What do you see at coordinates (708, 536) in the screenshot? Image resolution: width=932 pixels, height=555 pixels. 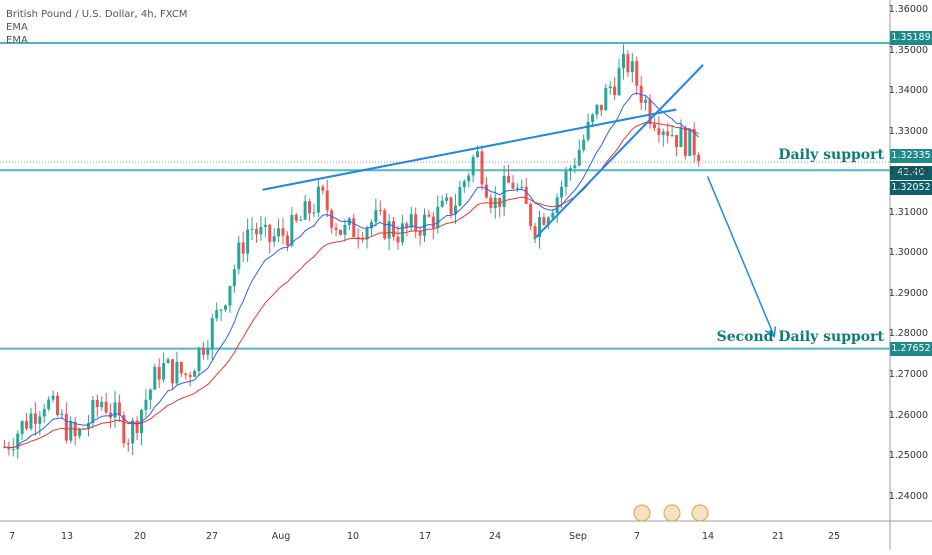 I see `time-axis-tick-label: 14` at bounding box center [708, 536].